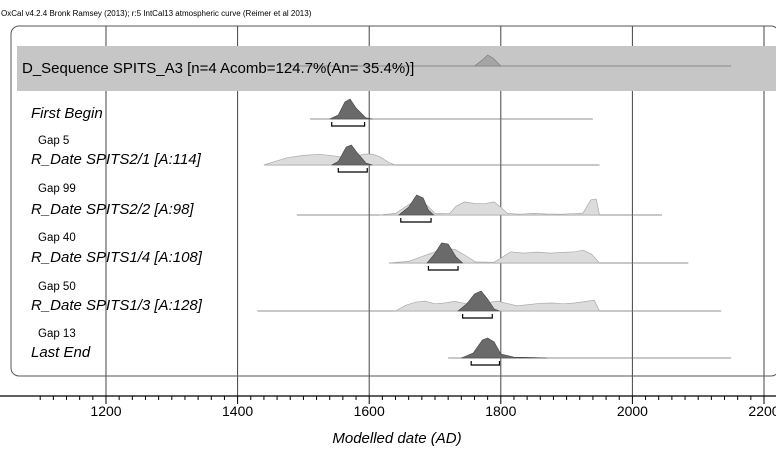 This screenshot has height=453, width=776. Describe the element at coordinates (369, 411) in the screenshot. I see `tick-label: 1600` at that location.